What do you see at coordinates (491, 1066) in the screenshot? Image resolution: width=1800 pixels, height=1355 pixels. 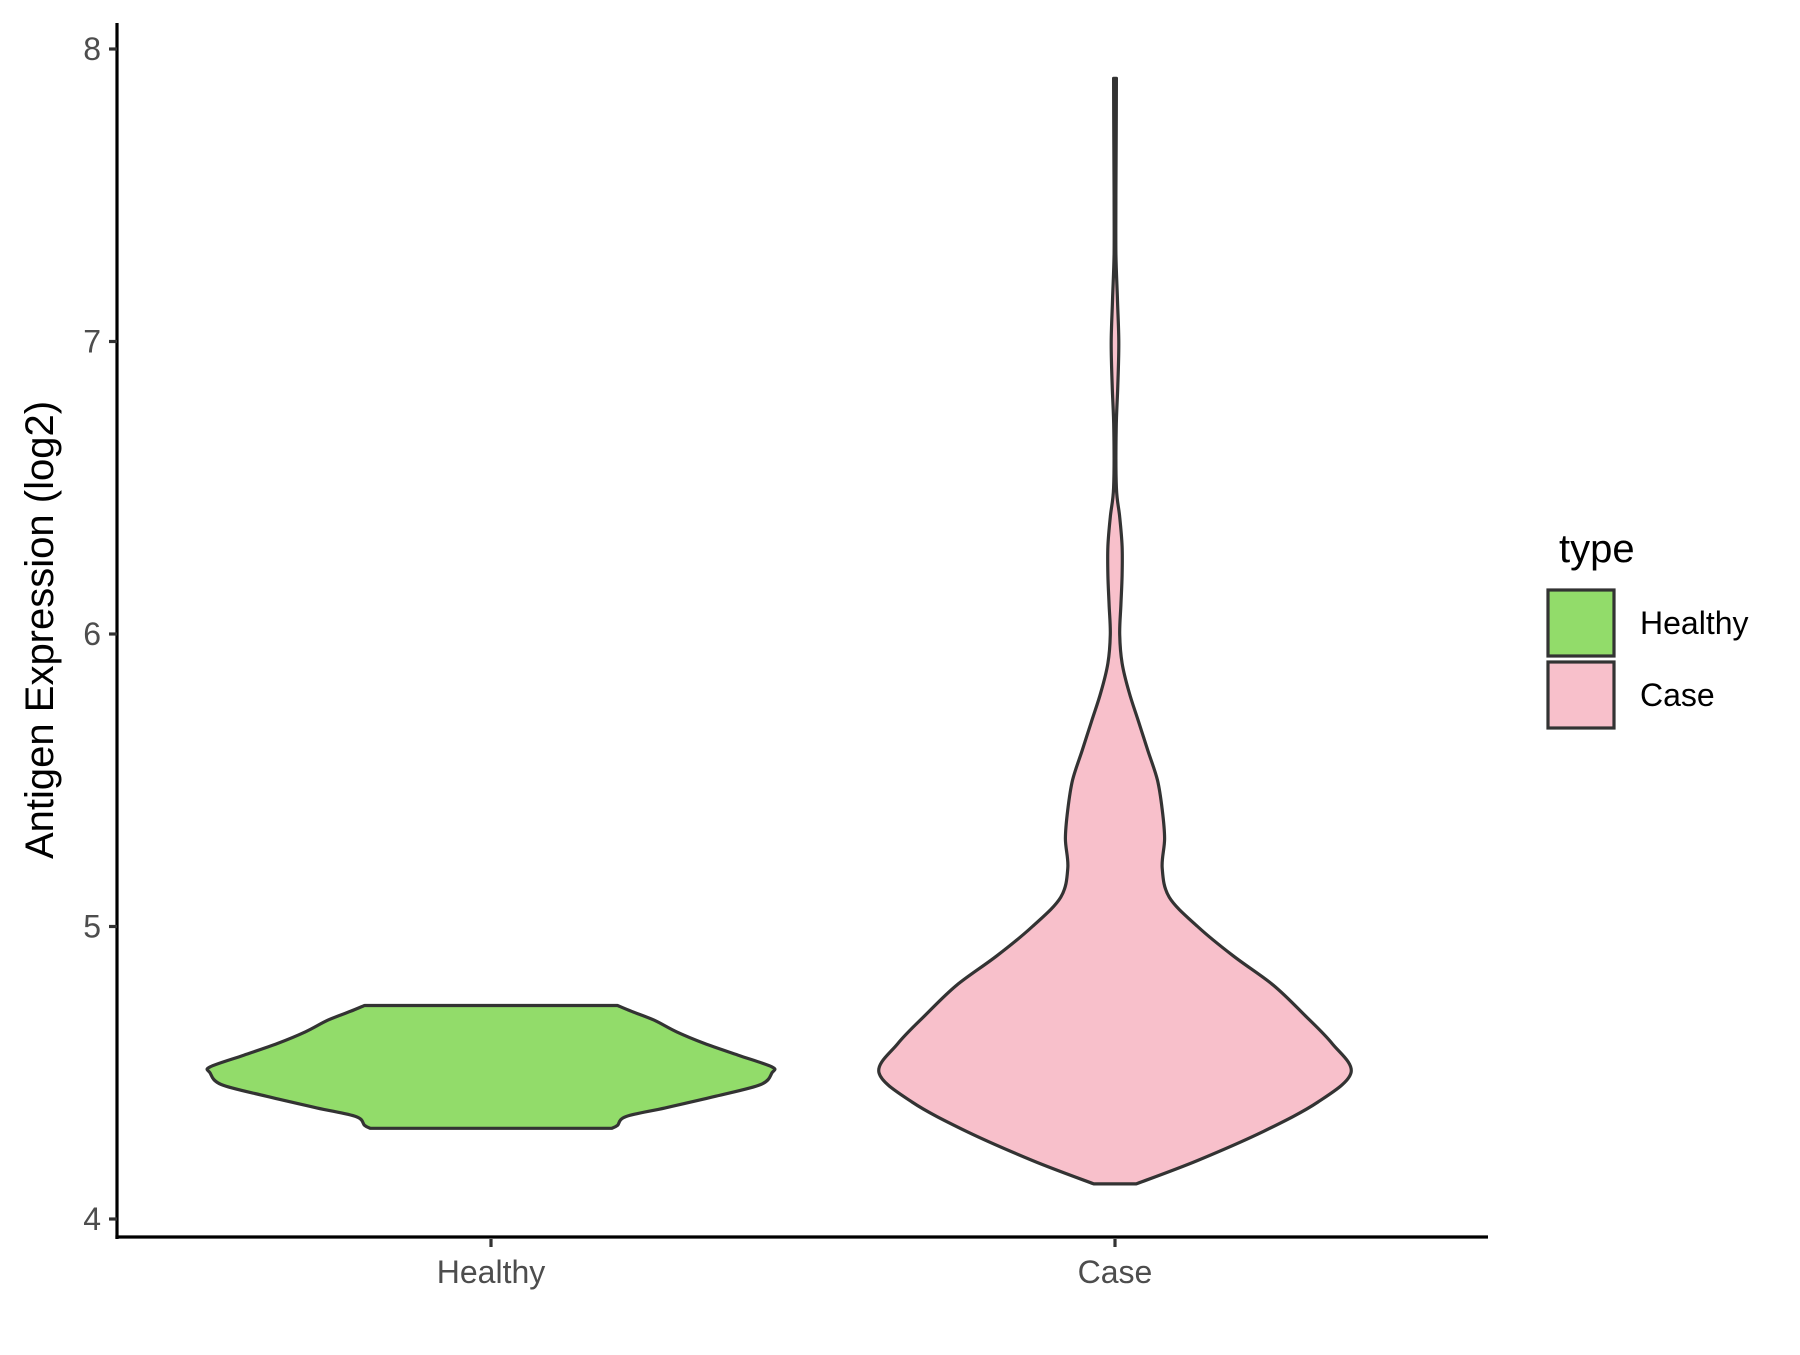 I see `violin-healthy` at bounding box center [491, 1066].